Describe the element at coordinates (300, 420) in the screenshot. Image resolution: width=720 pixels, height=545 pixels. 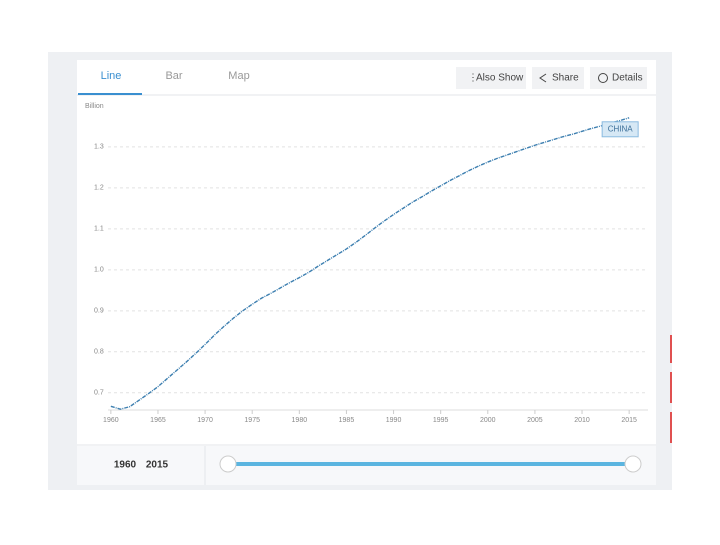
I see `x-tick-label: 1980` at that location.